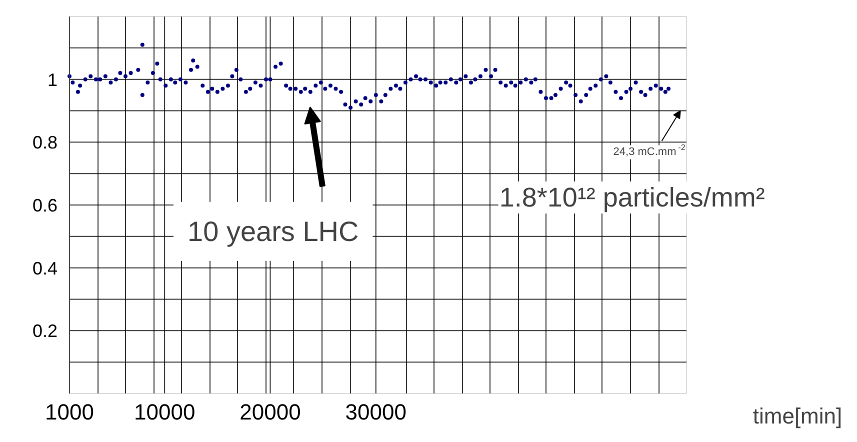 This screenshot has height=442, width=857. What do you see at coordinates (165, 412) in the screenshot?
I see `x-tick-label: 10000` at bounding box center [165, 412].